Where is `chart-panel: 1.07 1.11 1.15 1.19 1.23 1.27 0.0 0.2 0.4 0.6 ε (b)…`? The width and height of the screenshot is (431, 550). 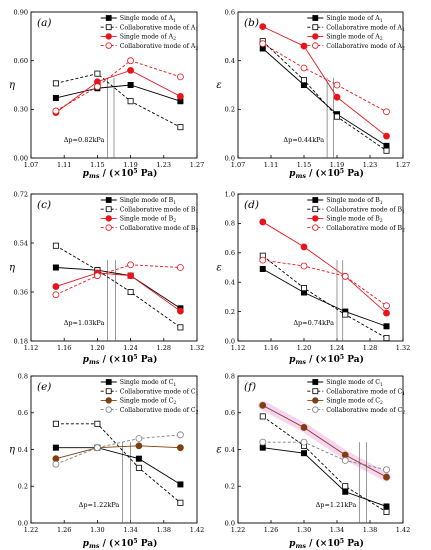
chart-panel: 1.07 1.11 1.15 1.19 1.23 1.27 0.0 0.2 0.4 0.6 ε (b)… is located at coordinates (313, 88).